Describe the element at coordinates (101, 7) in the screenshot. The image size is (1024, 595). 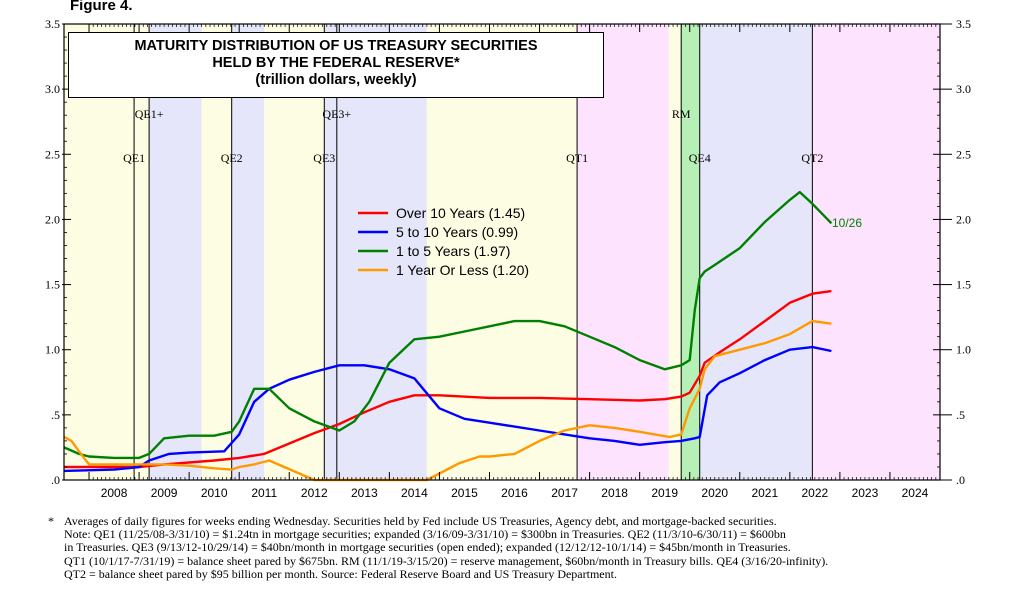
I see `figure-label: Figure 4.` at that location.